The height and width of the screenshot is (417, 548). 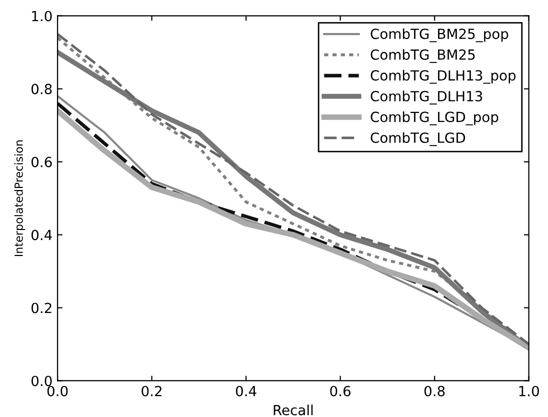 I want to click on x-tick-label: 0.2, so click(x=152, y=391).